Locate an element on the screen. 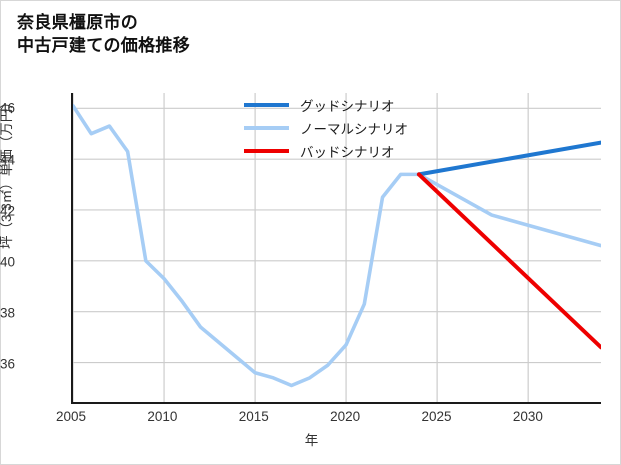 The height and width of the screenshot is (465, 621). legend-item: ノーマルシナリオ is located at coordinates (359, 127).